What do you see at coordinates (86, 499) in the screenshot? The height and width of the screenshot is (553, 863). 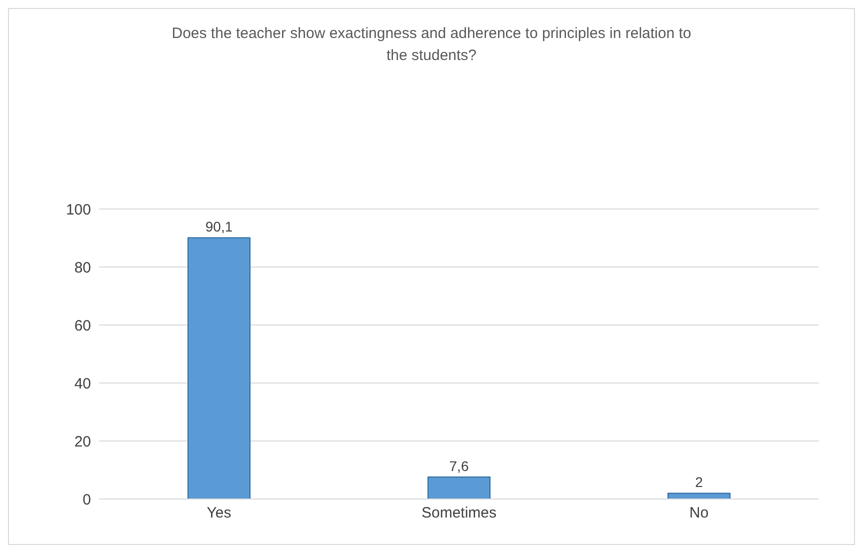 I see `y-tick-label: 0` at bounding box center [86, 499].